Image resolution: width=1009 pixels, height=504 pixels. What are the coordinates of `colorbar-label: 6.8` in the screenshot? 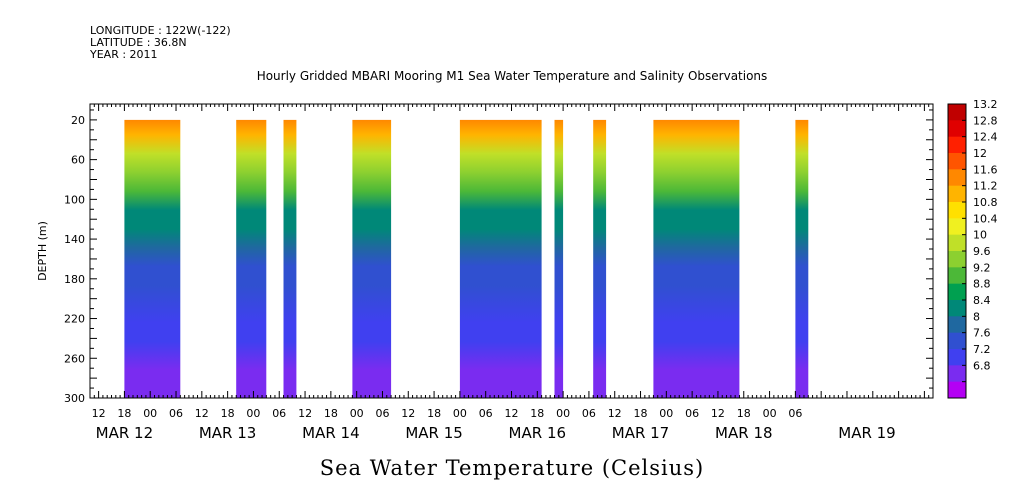 It's located at (982, 365).